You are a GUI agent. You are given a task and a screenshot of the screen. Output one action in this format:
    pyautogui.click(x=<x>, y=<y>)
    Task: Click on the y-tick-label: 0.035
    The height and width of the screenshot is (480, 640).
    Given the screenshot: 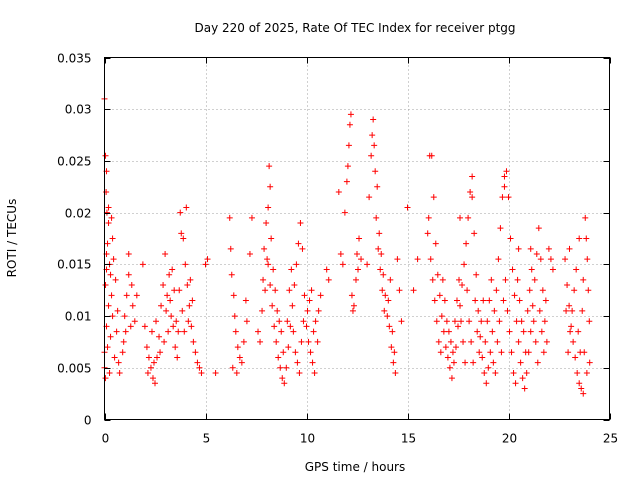 What is the action you would take?
    pyautogui.click(x=74, y=59)
    